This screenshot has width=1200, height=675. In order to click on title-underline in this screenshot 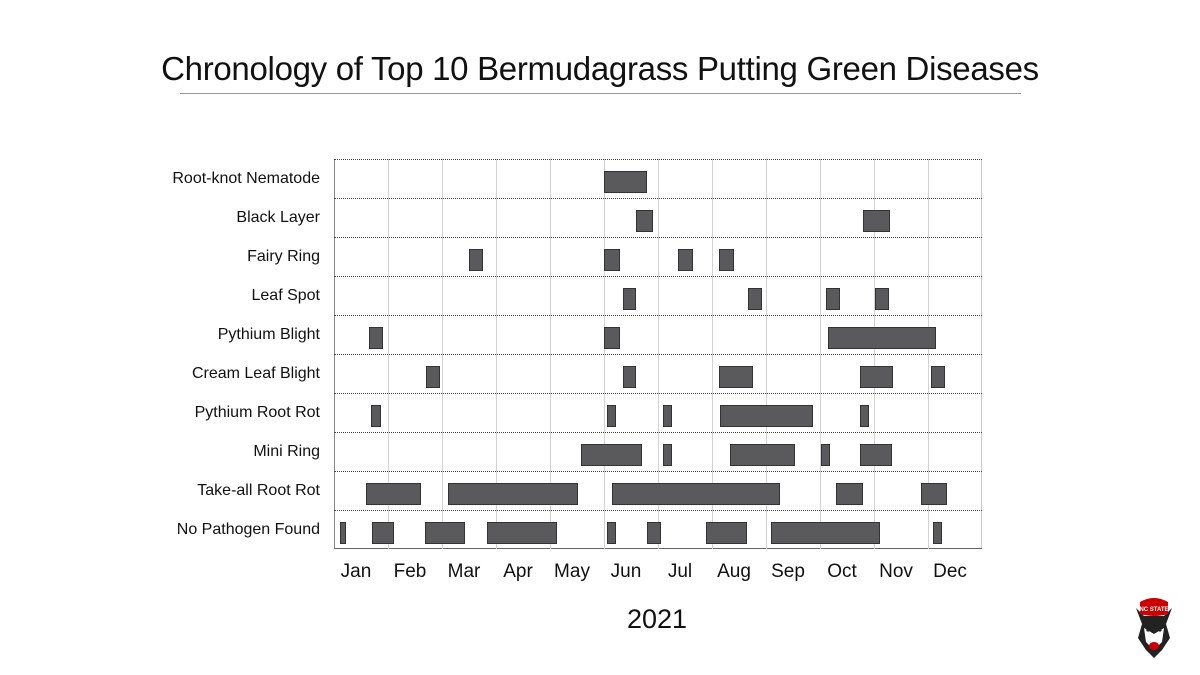, I will do `click(600, 93)`.